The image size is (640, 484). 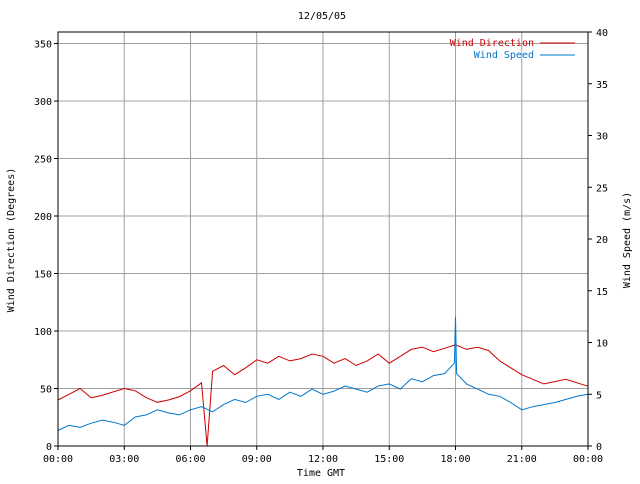 What do you see at coordinates (257, 459) in the screenshot?
I see `x-tick-label: 09:00` at bounding box center [257, 459].